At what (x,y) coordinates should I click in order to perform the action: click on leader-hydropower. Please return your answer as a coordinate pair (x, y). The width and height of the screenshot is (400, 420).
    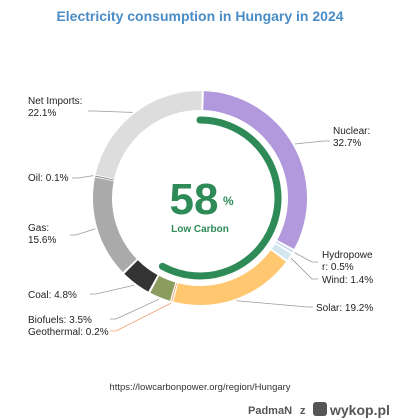
    Looking at the image, I should click on (306, 257).